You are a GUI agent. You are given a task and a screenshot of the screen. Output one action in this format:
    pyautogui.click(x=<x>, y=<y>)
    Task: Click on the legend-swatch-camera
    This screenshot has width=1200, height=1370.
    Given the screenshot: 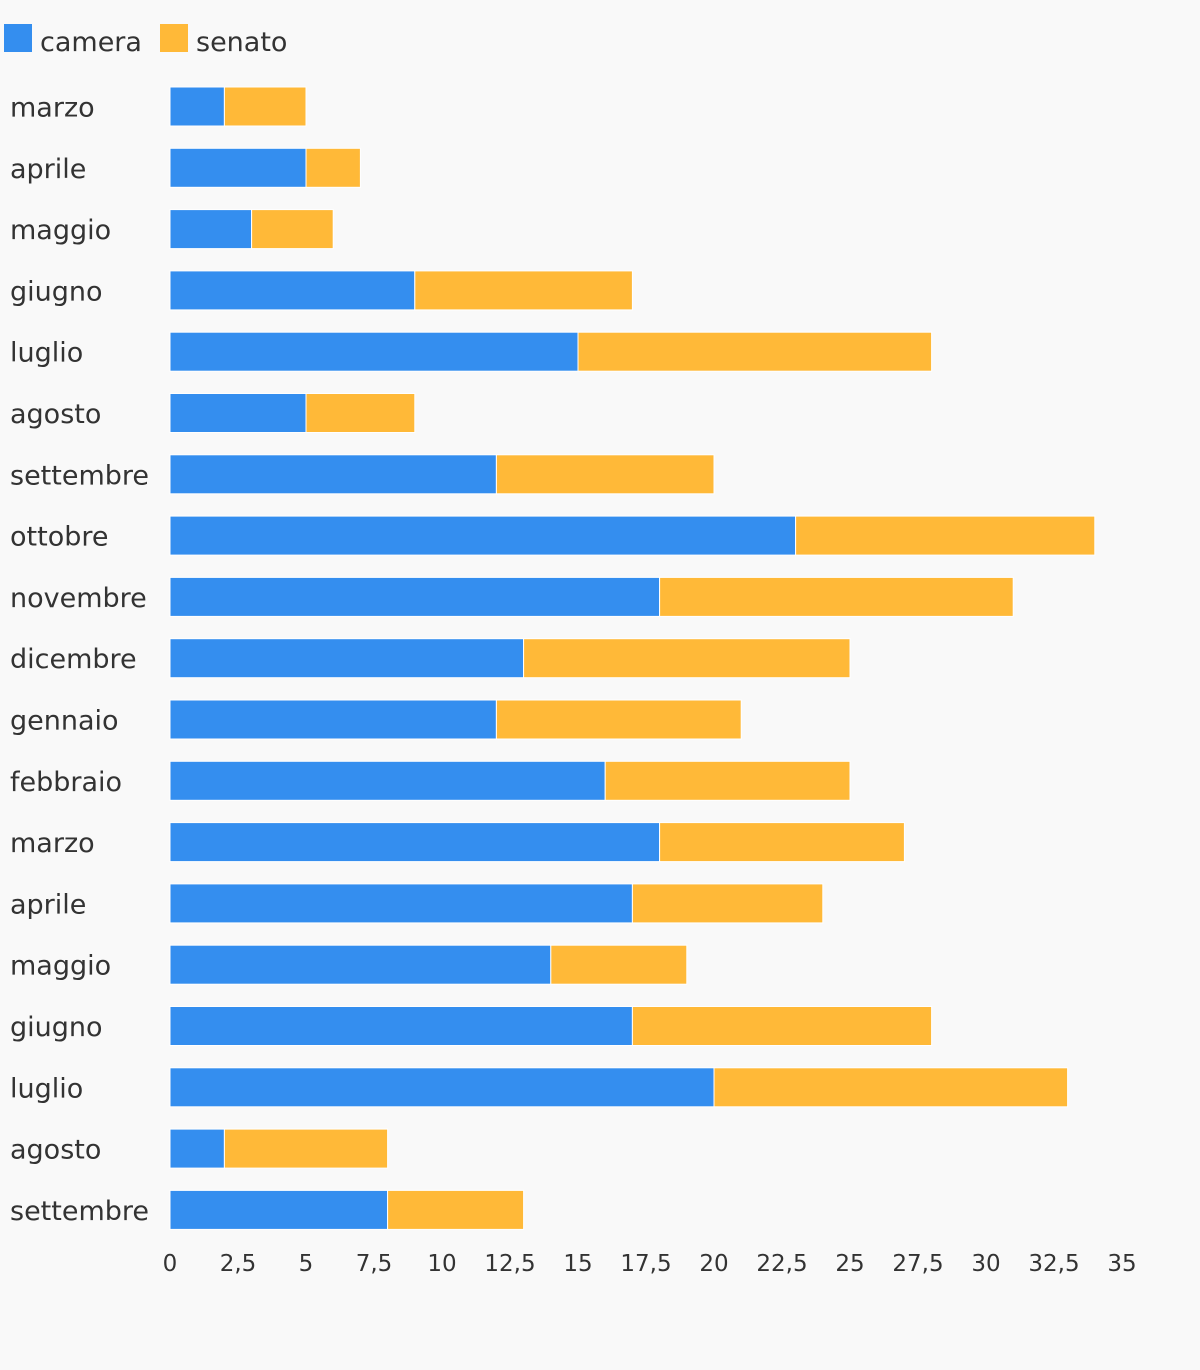 What is the action you would take?
    pyautogui.click(x=18, y=38)
    